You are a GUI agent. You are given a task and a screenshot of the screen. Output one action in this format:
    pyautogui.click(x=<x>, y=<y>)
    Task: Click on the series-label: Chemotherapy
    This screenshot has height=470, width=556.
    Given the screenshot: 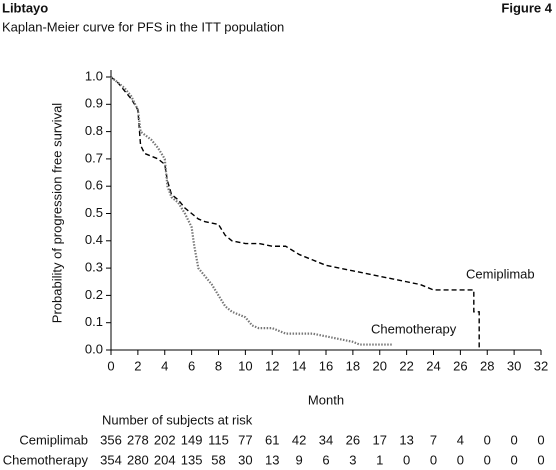 What is the action you would take?
    pyautogui.click(x=414, y=328)
    